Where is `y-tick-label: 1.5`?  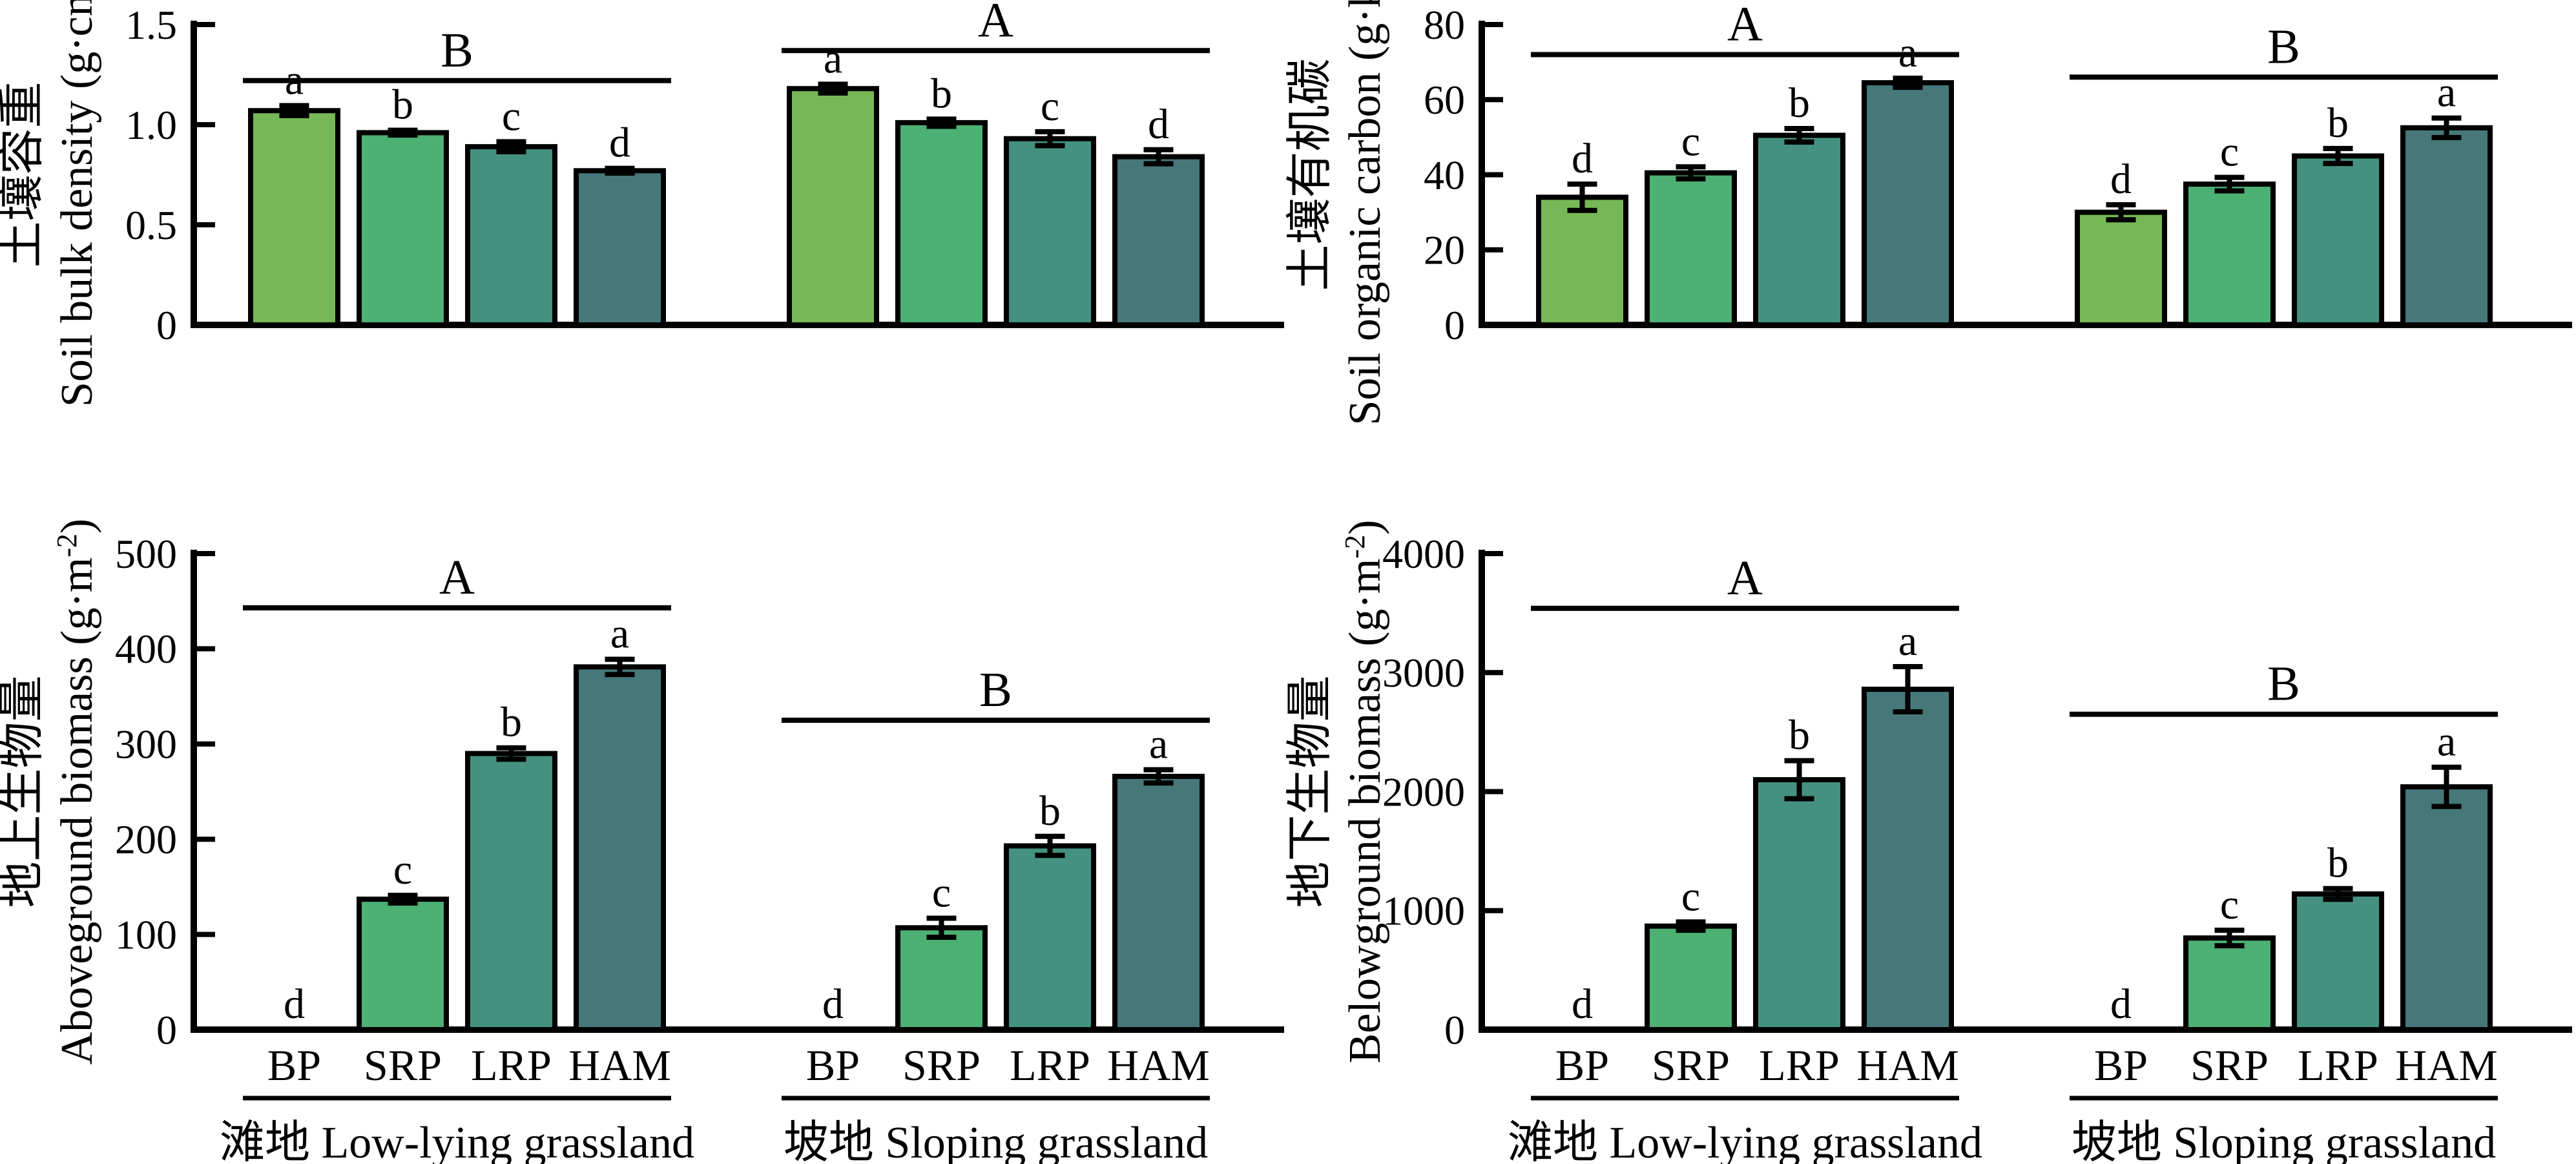 y-tick-label: 1.5 is located at coordinates (151, 25).